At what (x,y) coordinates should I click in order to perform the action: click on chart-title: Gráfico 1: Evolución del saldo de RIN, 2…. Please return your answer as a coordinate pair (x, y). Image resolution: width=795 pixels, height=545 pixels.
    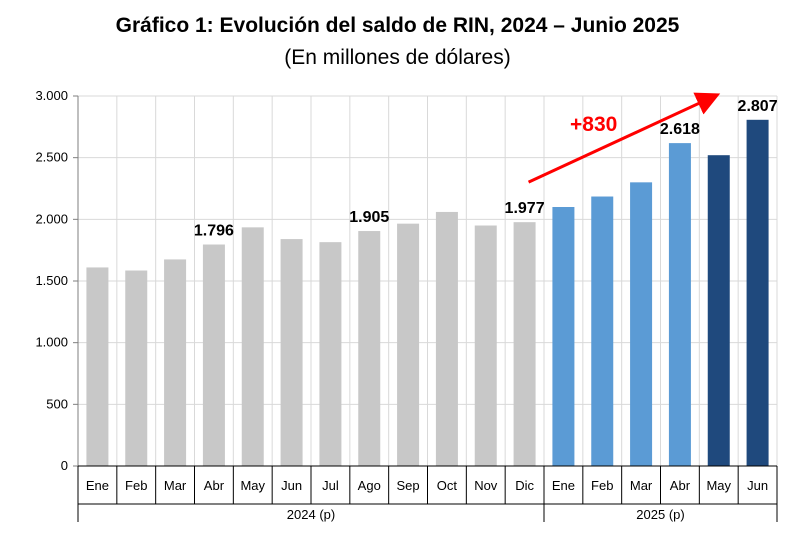
    Looking at the image, I should click on (397, 25).